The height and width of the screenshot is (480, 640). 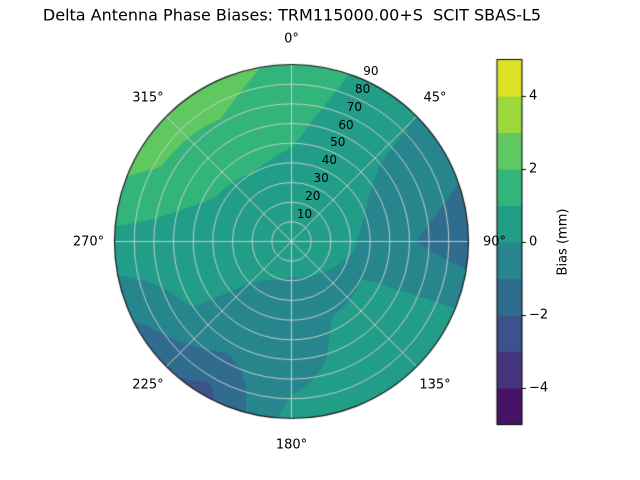 What do you see at coordinates (321, 178) in the screenshot?
I see `radial-tick-label: 30` at bounding box center [321, 178].